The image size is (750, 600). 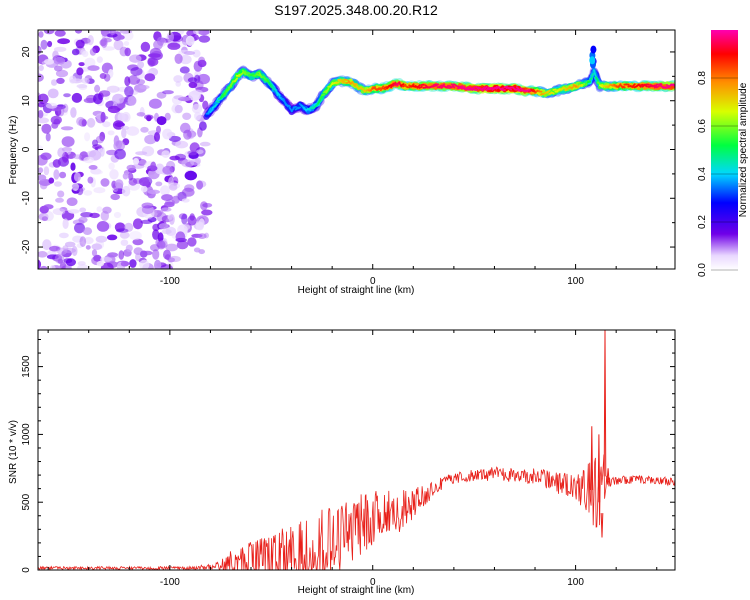 I want to click on y-tick-label: 1000, so click(x=26, y=434).